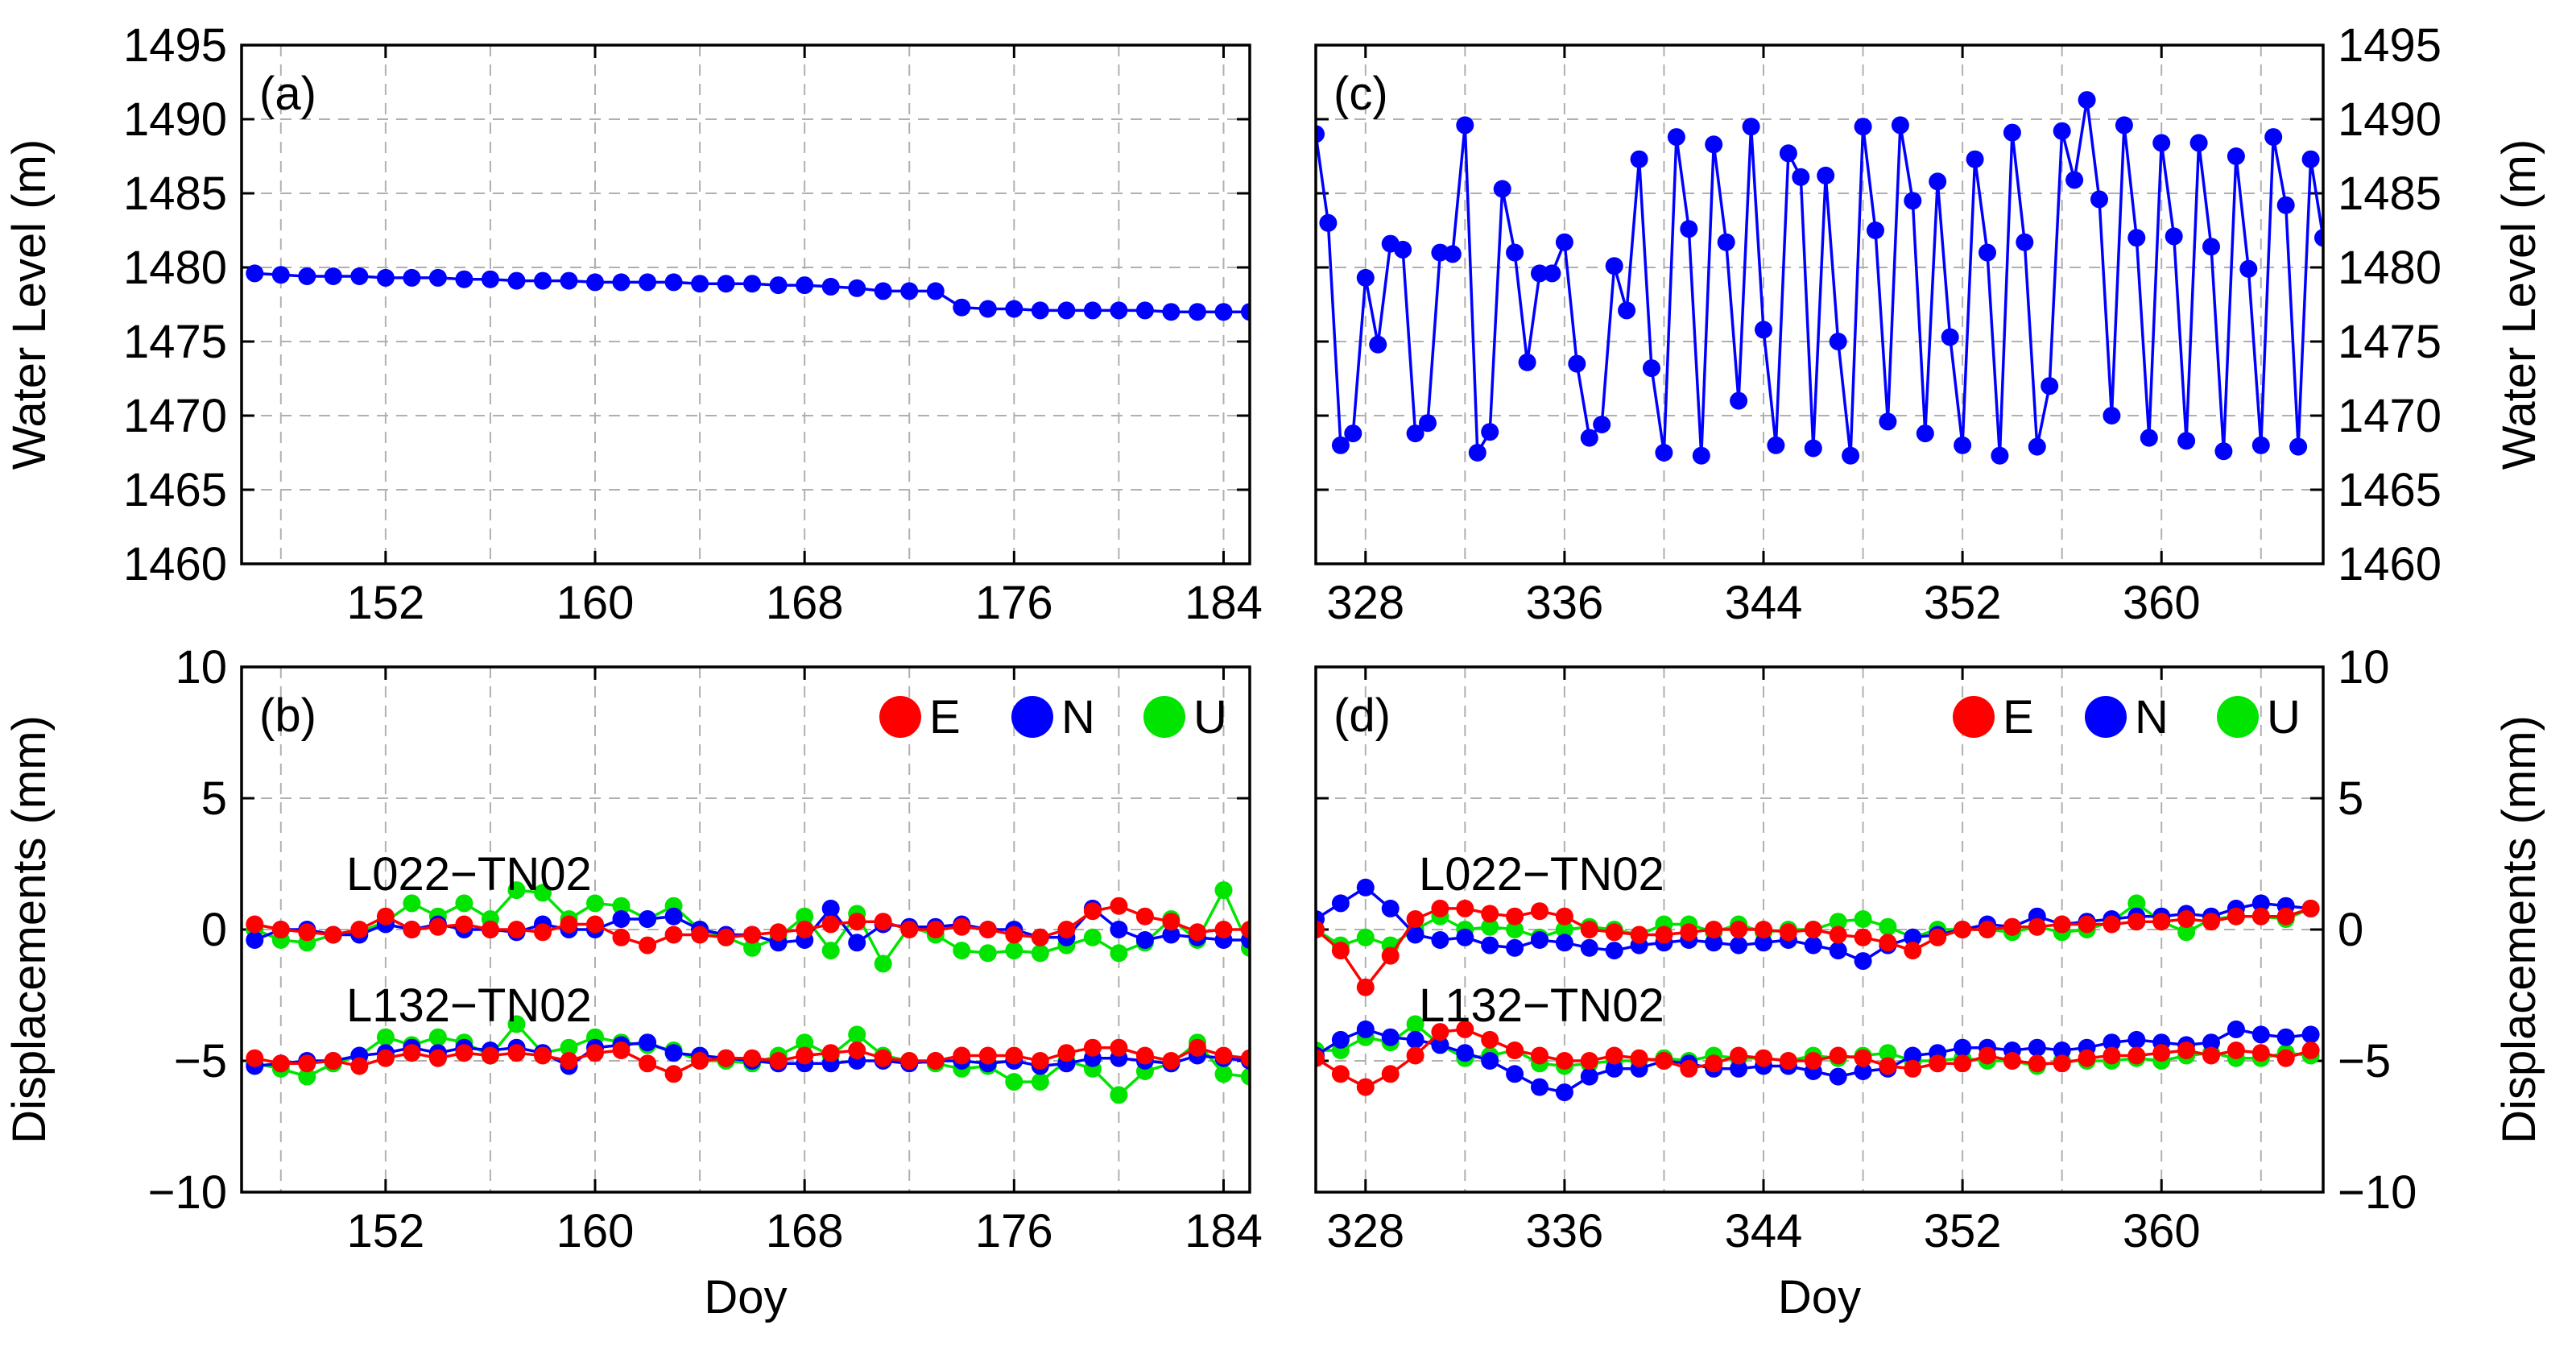 The image size is (2576, 1350). Describe the element at coordinates (746, 1297) in the screenshot. I see `x-axis-label: Doy` at that location.